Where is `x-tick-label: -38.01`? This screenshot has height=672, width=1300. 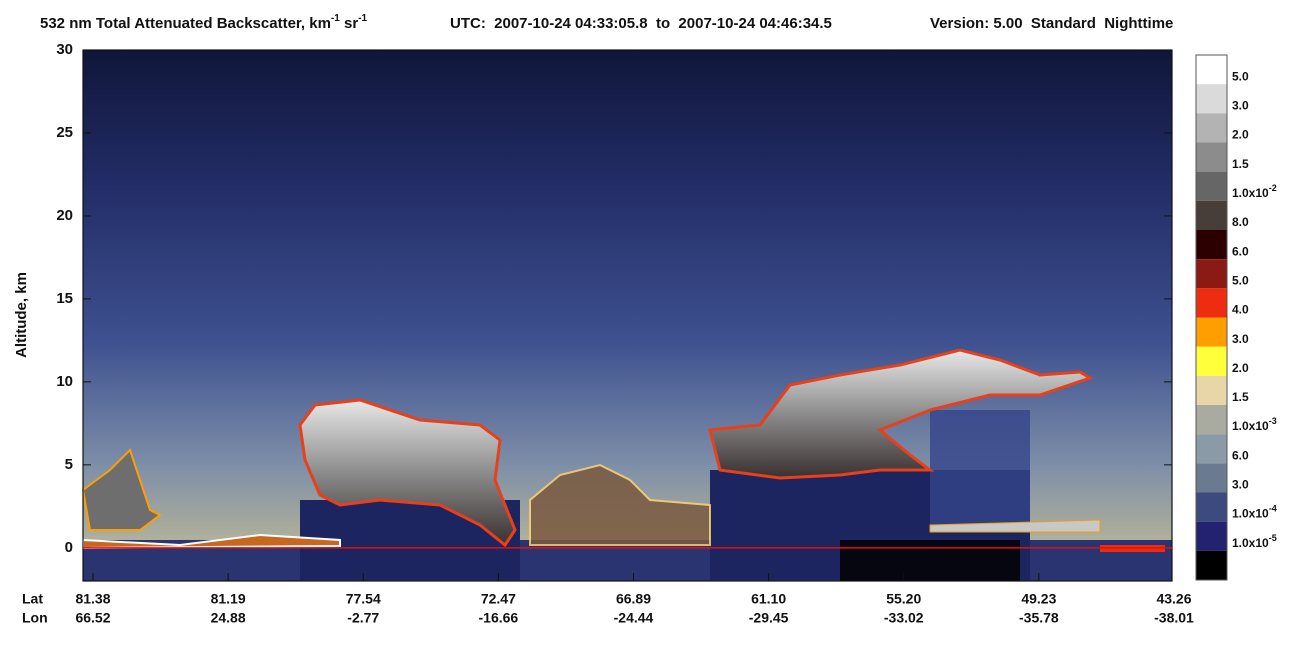 x-tick-label: -38.01 is located at coordinates (1174, 618).